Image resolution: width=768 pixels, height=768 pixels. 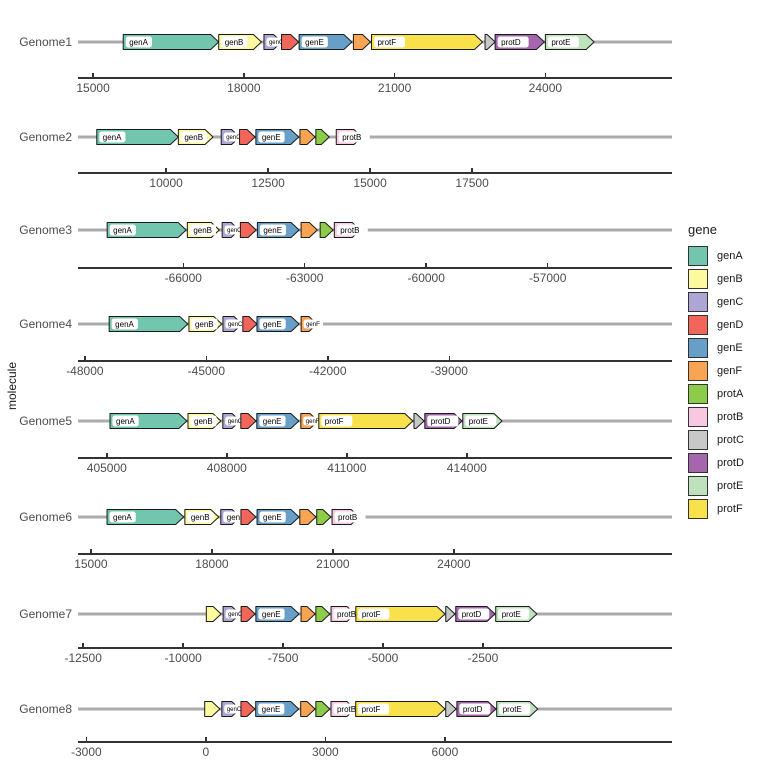 I want to click on genome-label: Genome6, so click(x=45, y=517).